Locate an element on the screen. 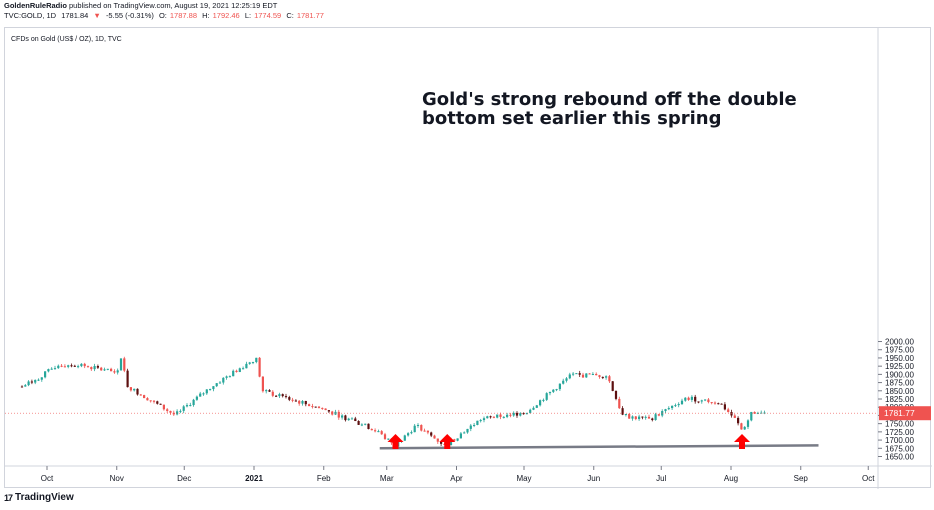 Image resolution: width=934 pixels, height=510 pixels. x-tick-label: May is located at coordinates (523, 478).